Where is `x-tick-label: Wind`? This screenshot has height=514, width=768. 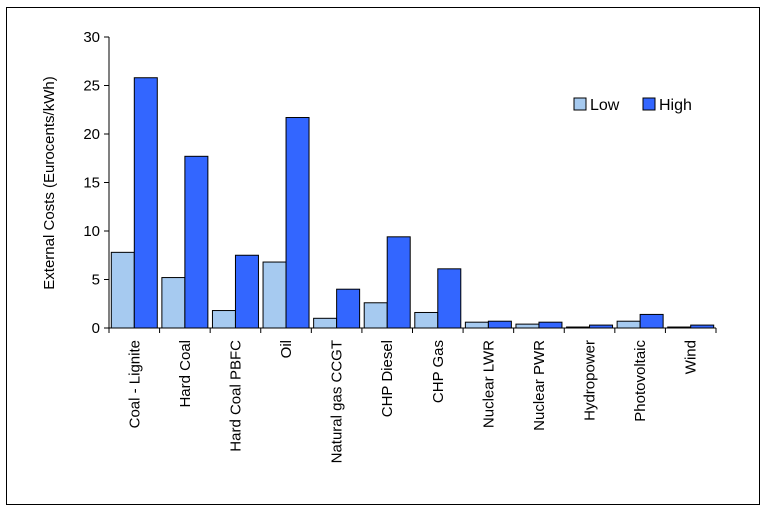
x-tick-label: Wind is located at coordinates (691, 357).